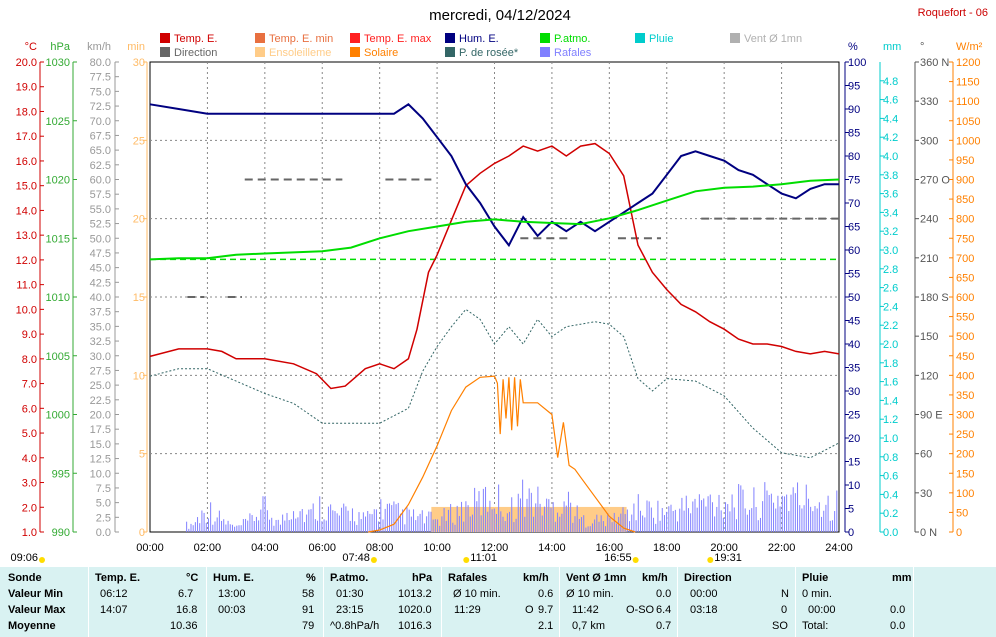  Describe the element at coordinates (618, 558) in the screenshot. I see `sunset-time: 16:55` at that location.